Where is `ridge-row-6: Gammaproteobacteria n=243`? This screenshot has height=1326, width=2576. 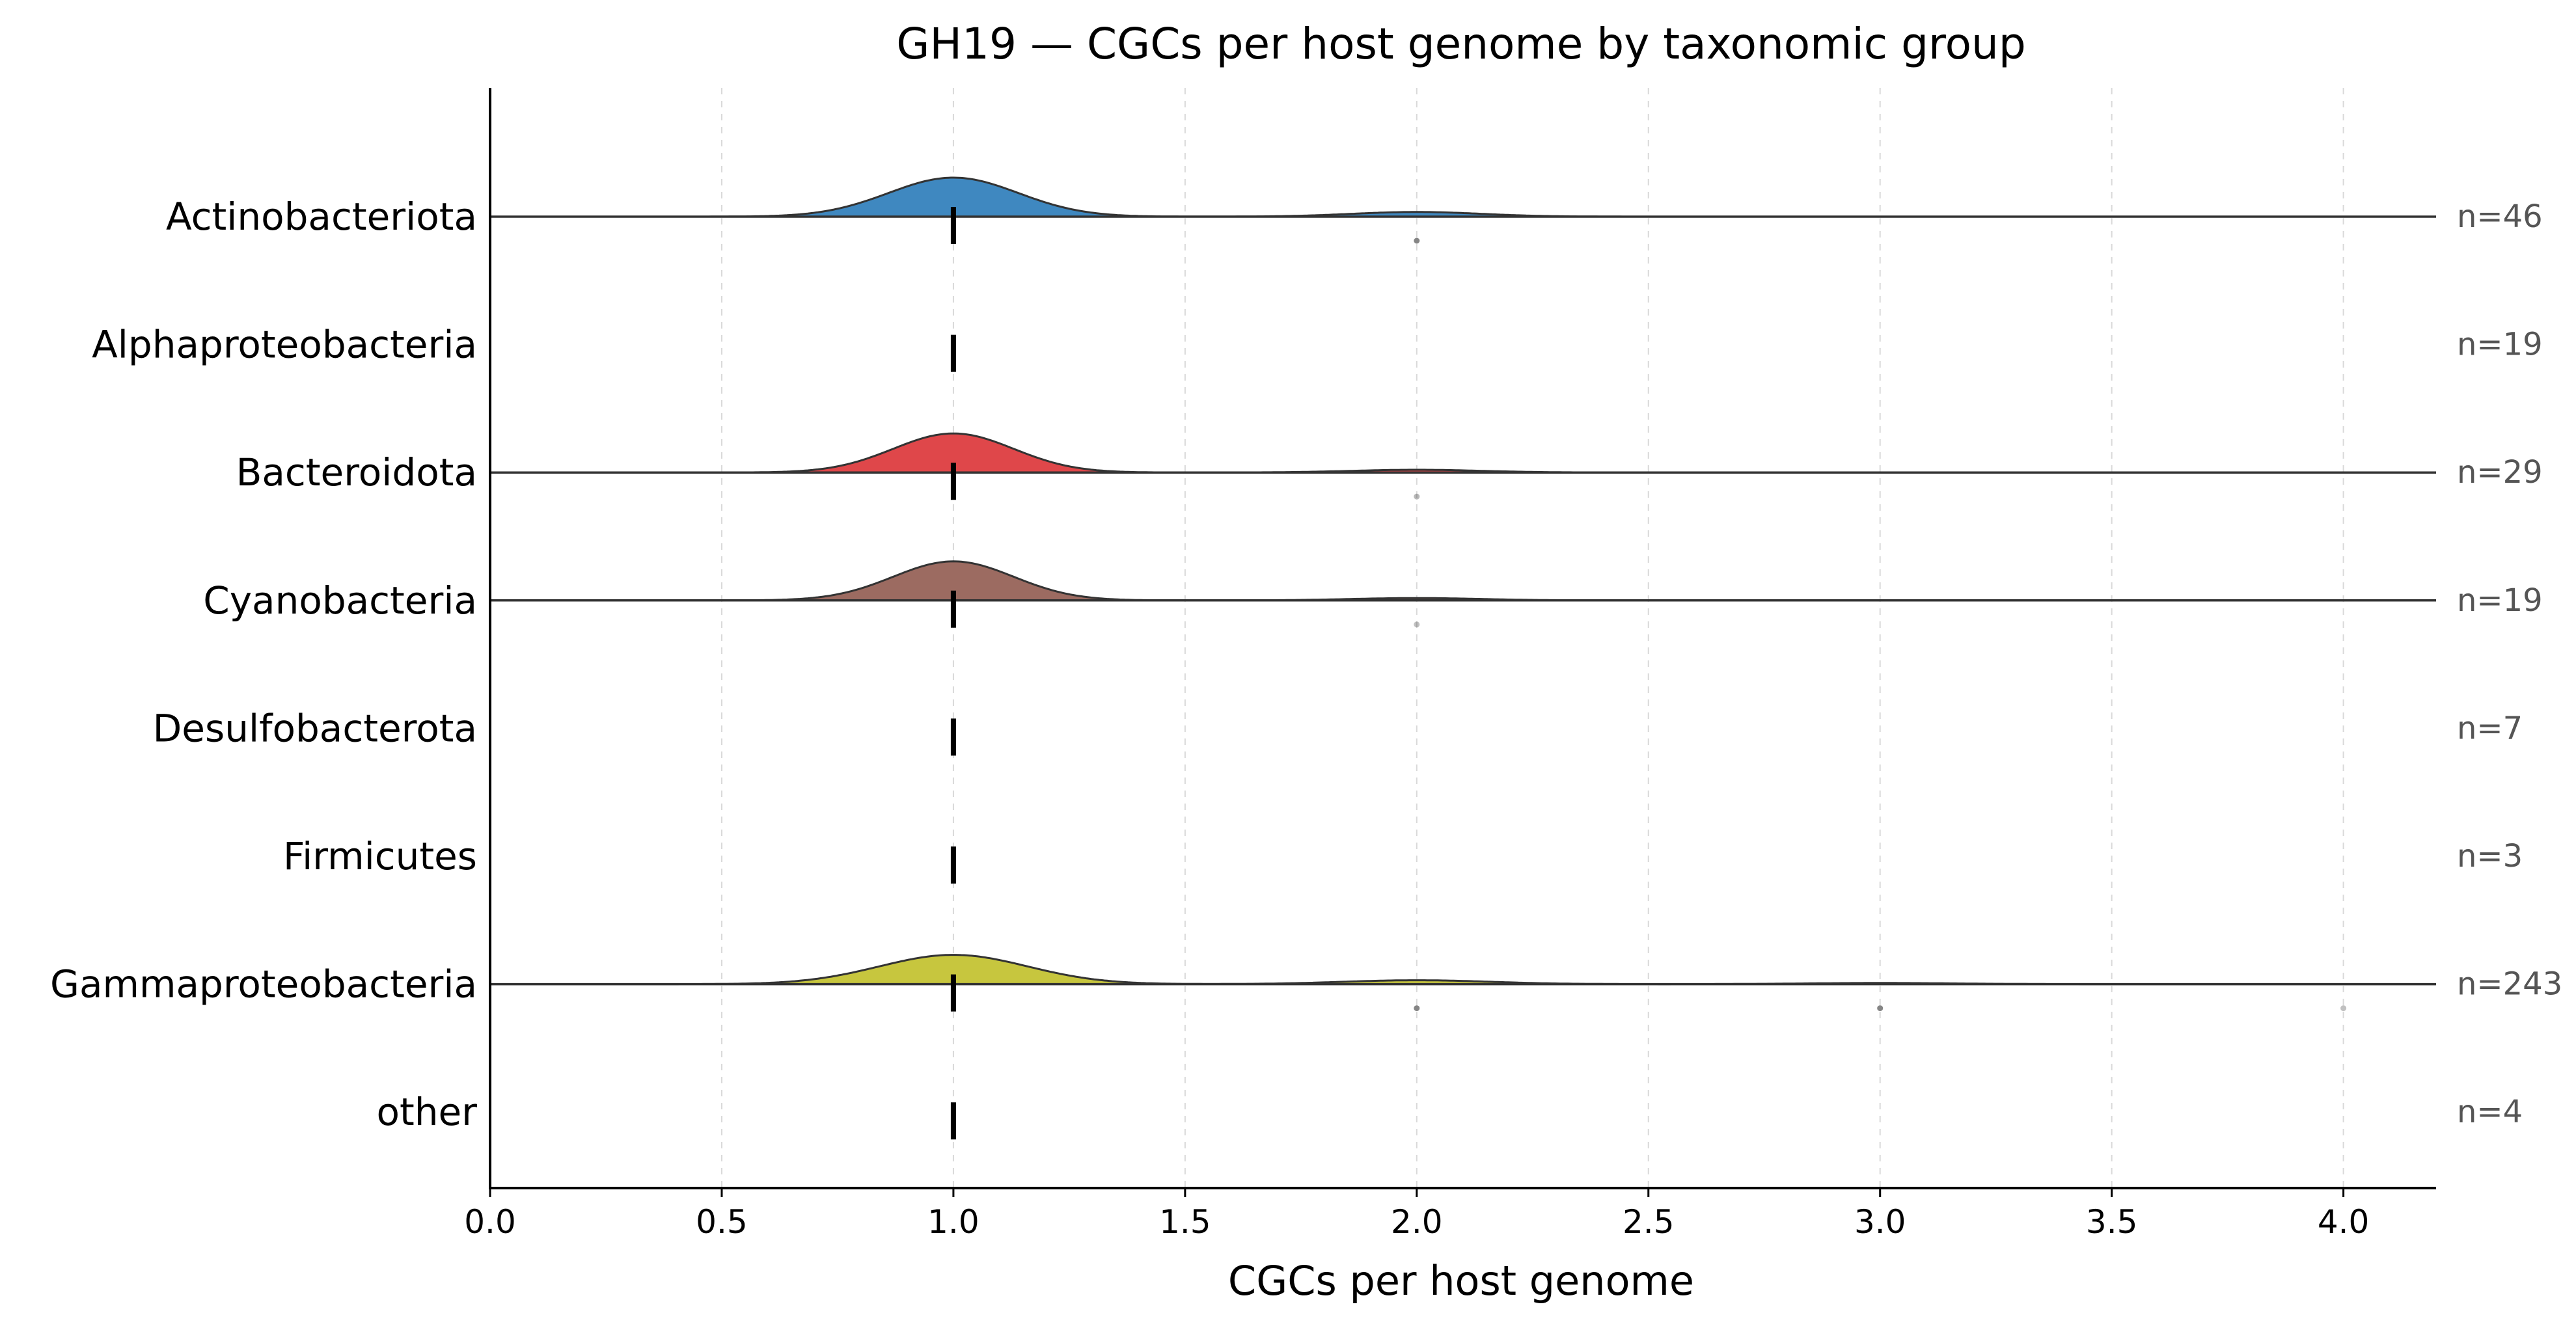 ridge-row-6: Gammaproteobacteria n=243 is located at coordinates (1306, 983).